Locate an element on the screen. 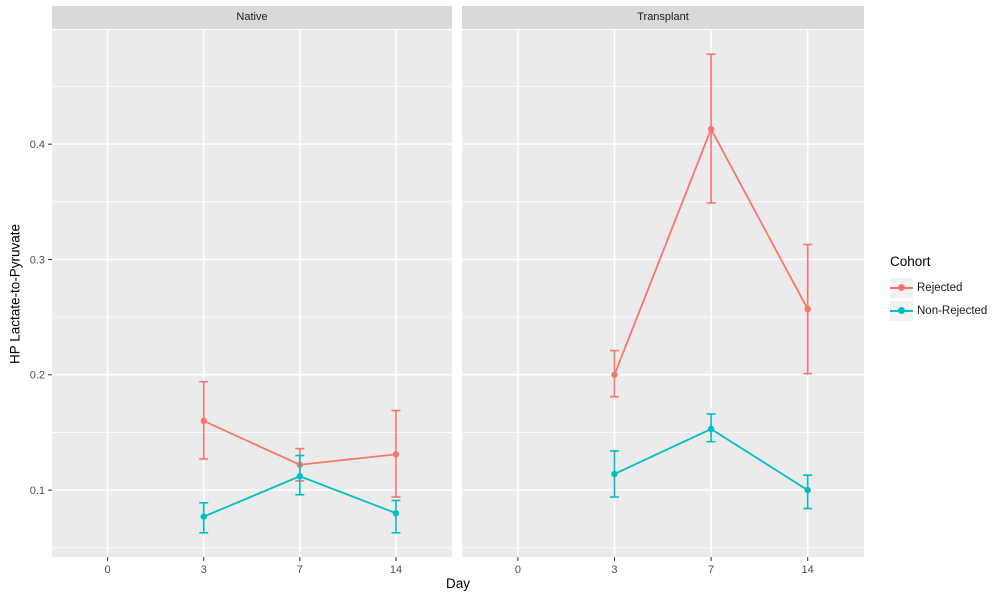  legend-title: Cohort is located at coordinates (910, 261).